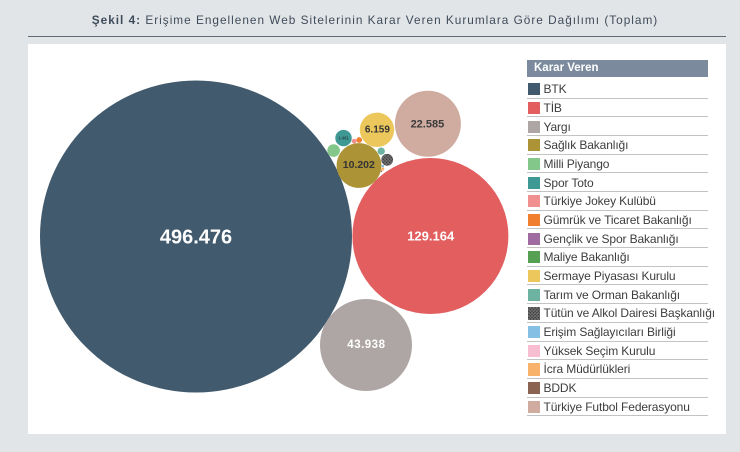 This screenshot has height=452, width=740. I want to click on svg-text: 496.476, so click(196, 238).